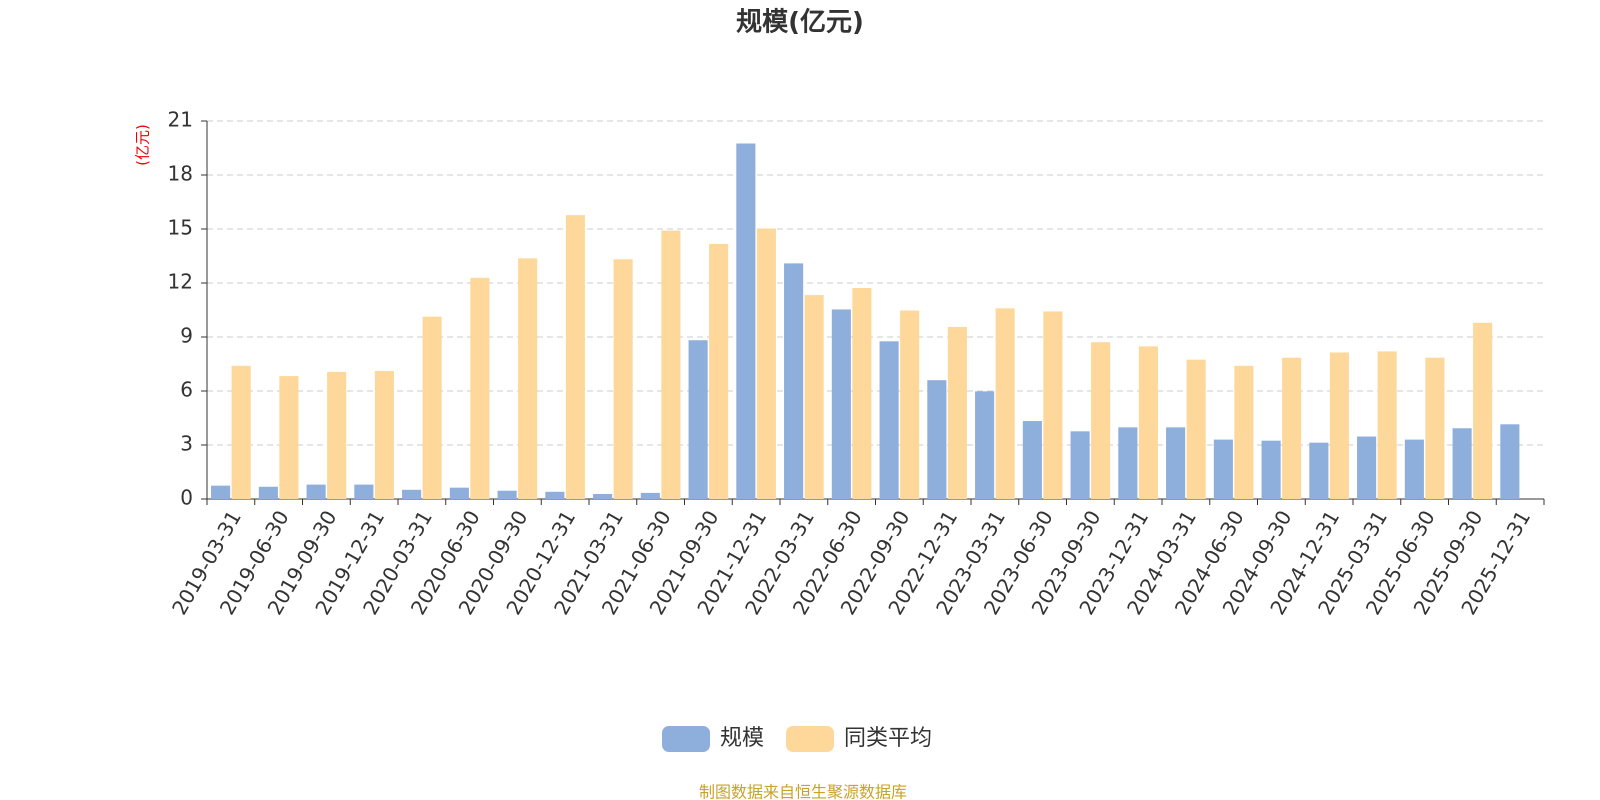 Image resolution: width=1600 pixels, height=800 pixels. Describe the element at coordinates (180, 120) in the screenshot. I see `y-tick-label: 21` at that location.